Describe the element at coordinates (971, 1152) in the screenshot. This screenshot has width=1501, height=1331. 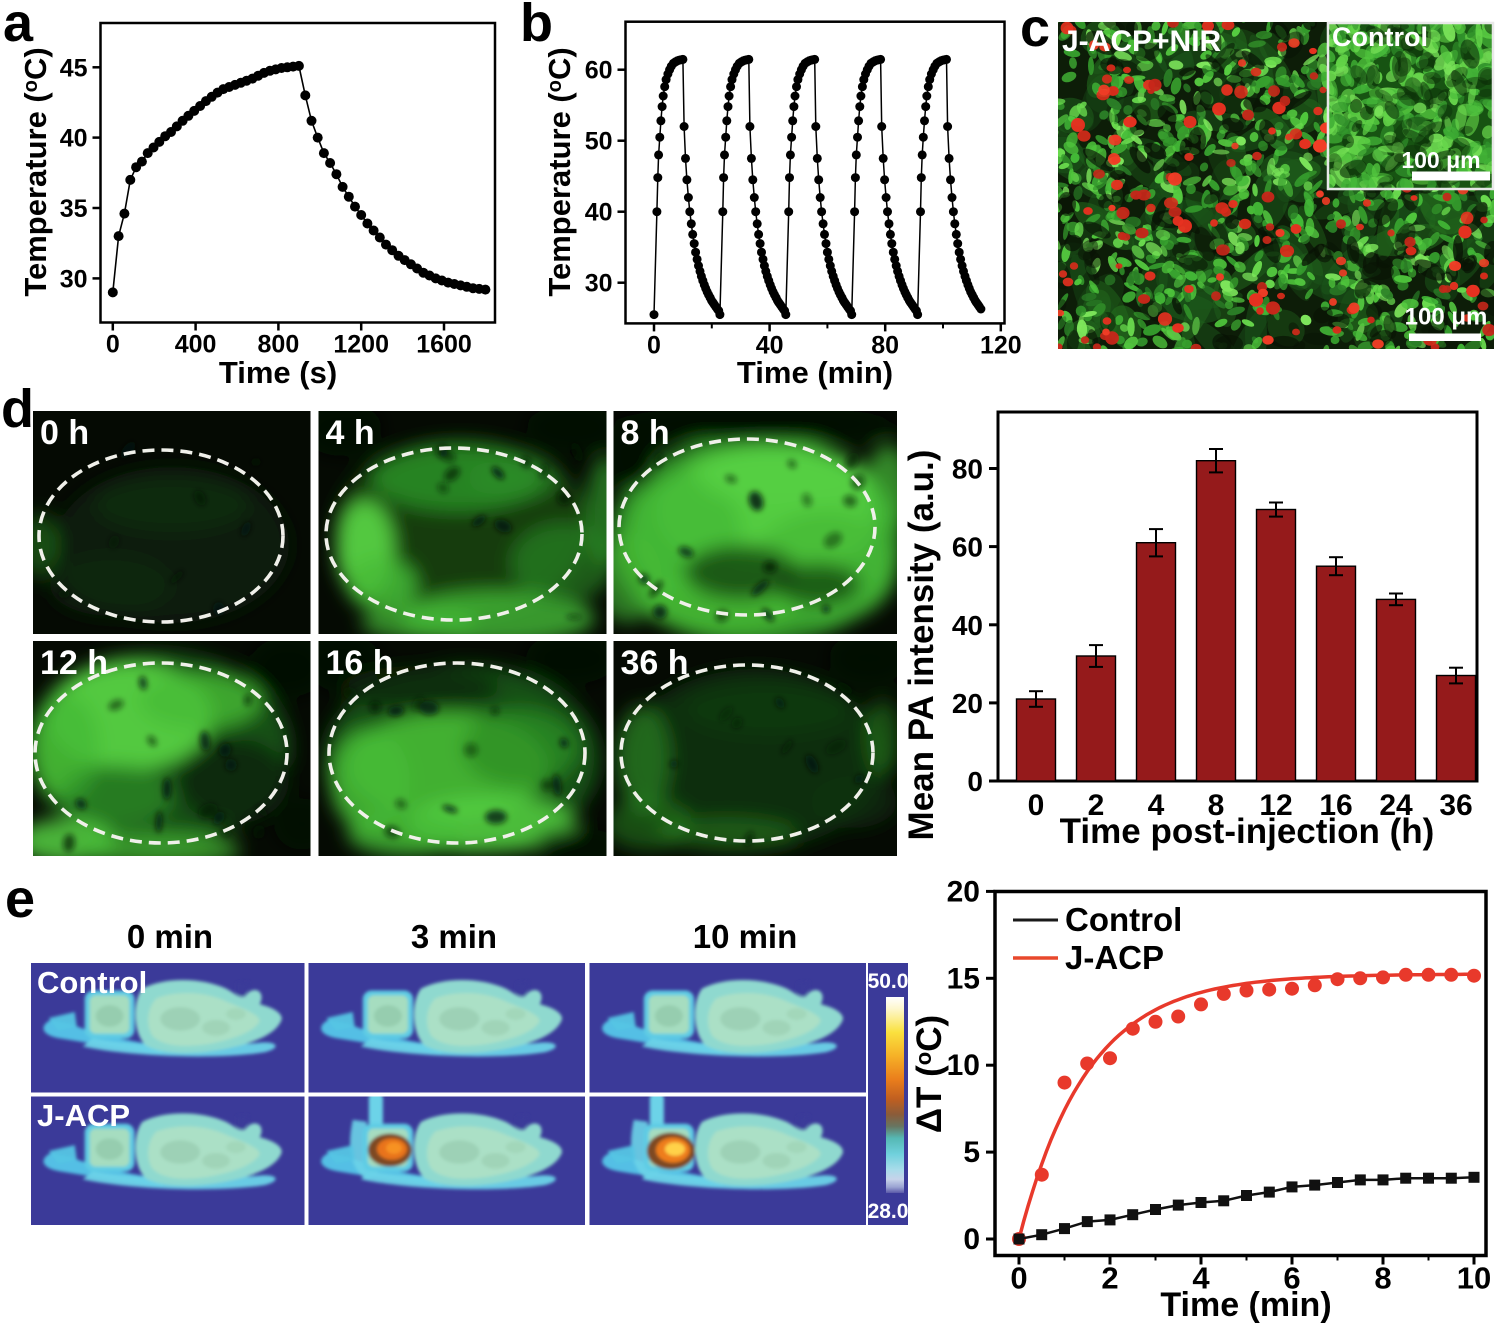
I see `svg-text: 5` at that location.